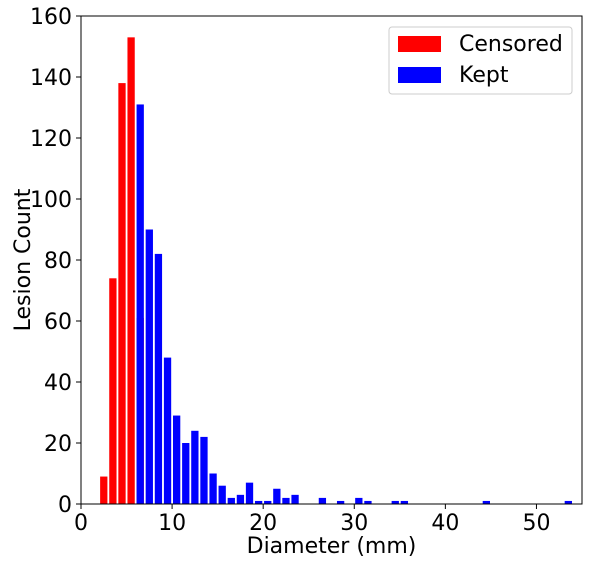 The height and width of the screenshot is (562, 593). I want to click on y-axis-ticks: 0 20 40 60 80 100 120 140 160, so click(55, 261).